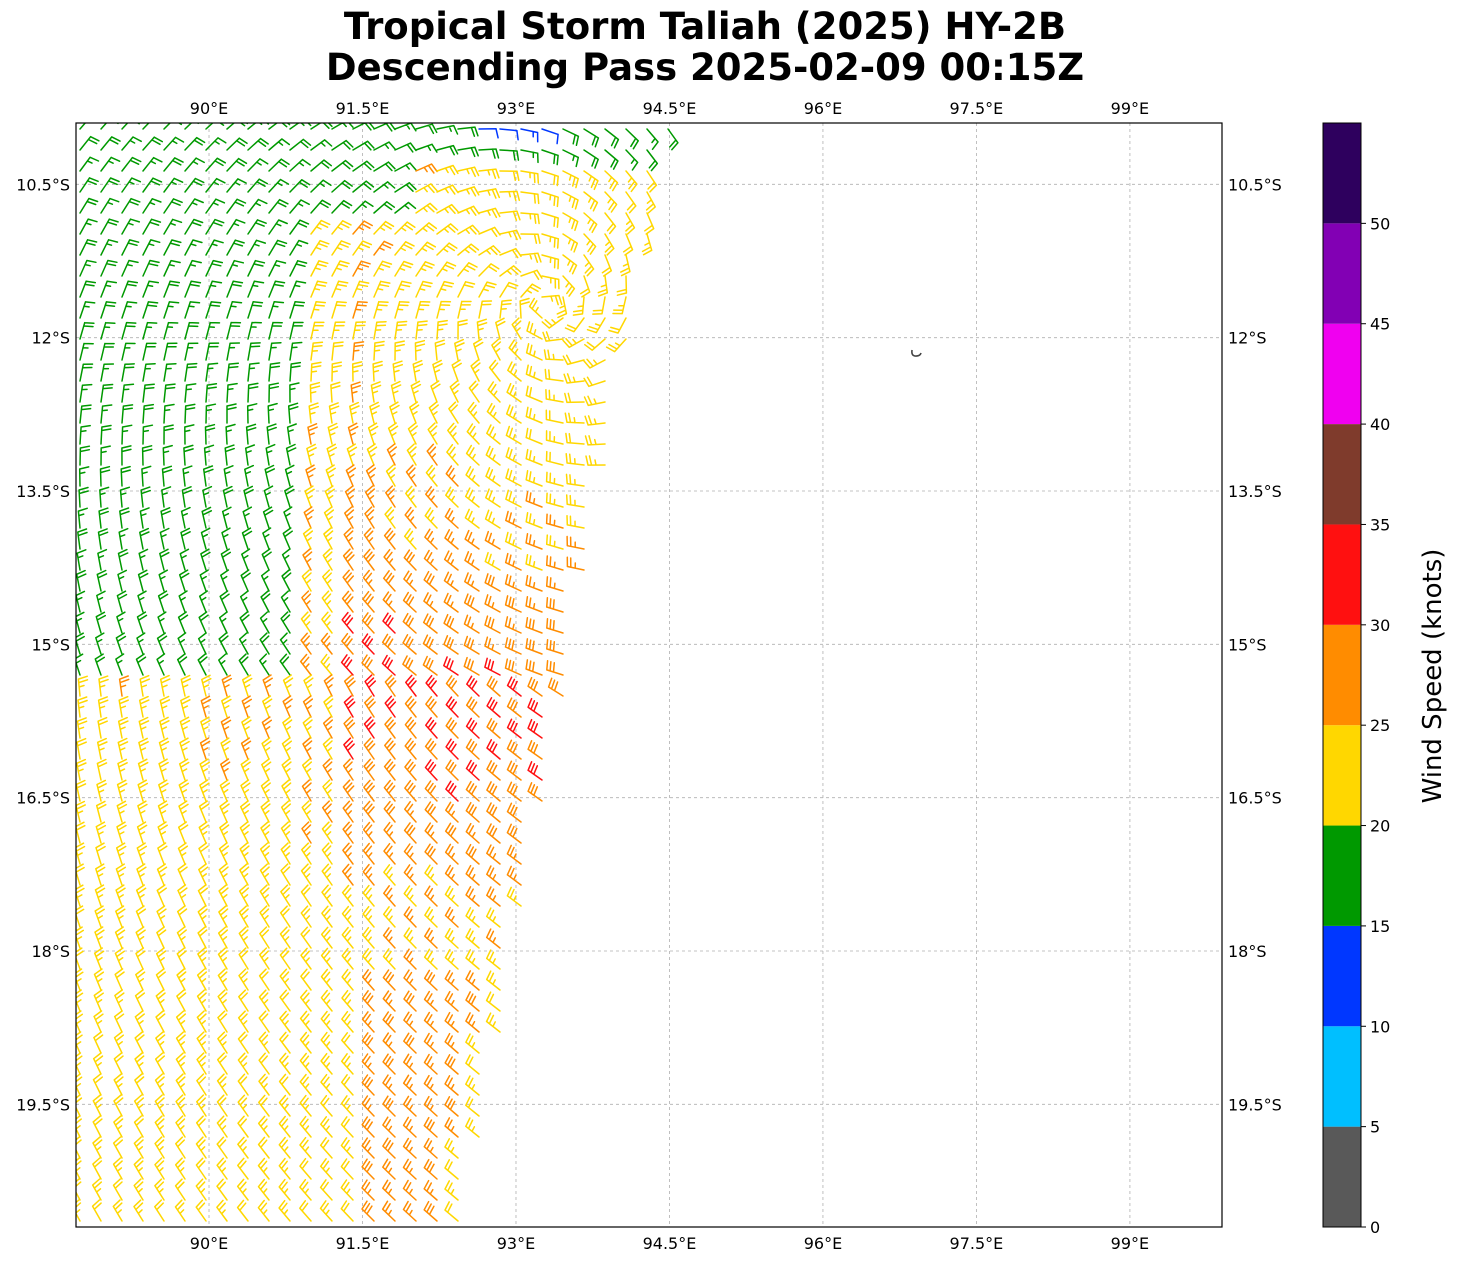 The width and height of the screenshot is (1460, 1264). What do you see at coordinates (363, 1243) in the screenshot?
I see `lon-tick-bottom-1: 91.5°E` at bounding box center [363, 1243].